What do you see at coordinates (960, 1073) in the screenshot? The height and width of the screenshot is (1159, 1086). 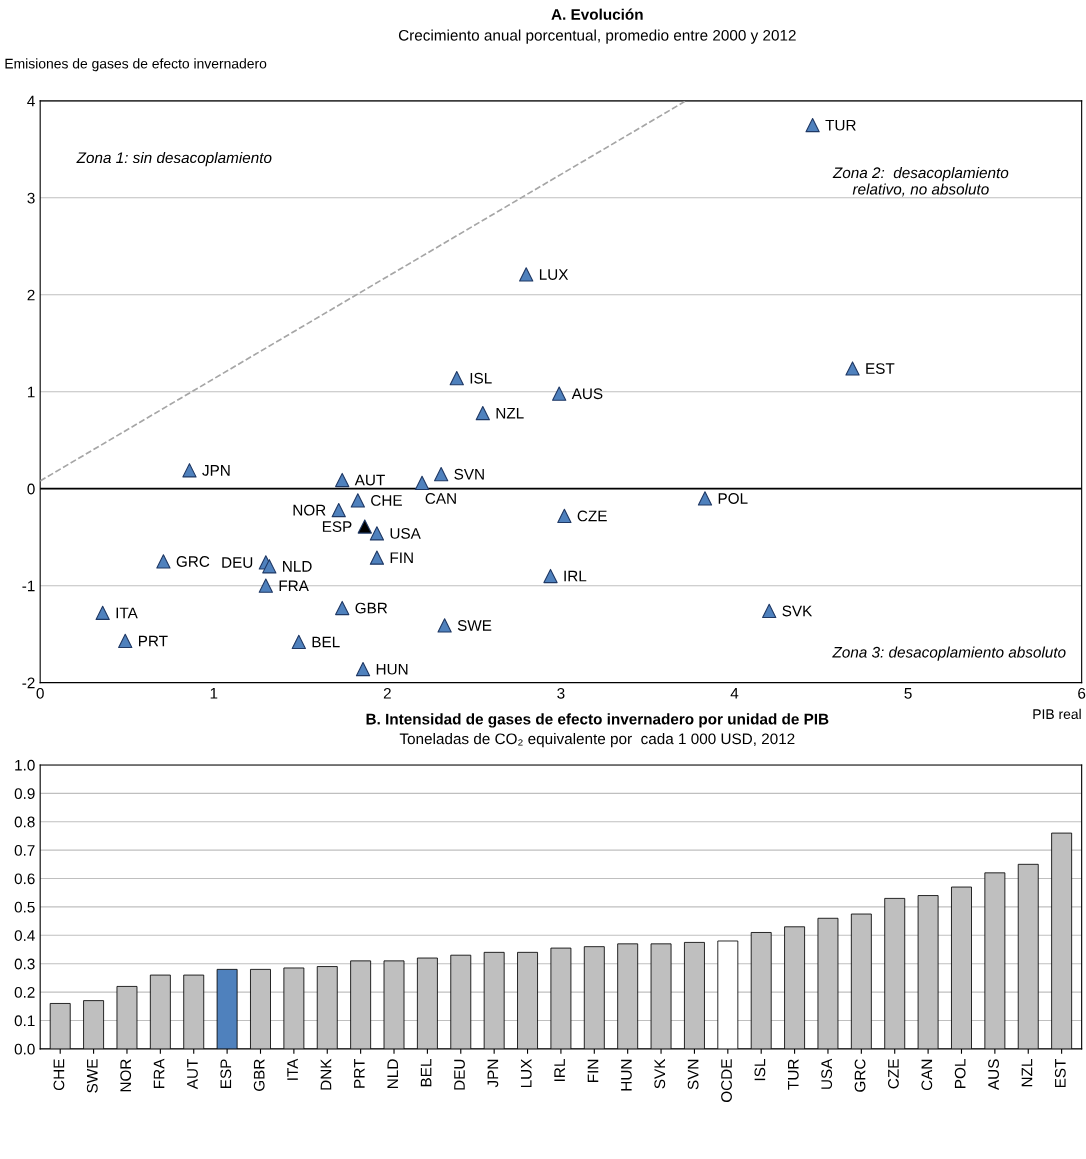 I see `x-tick-label: POL` at bounding box center [960, 1073].